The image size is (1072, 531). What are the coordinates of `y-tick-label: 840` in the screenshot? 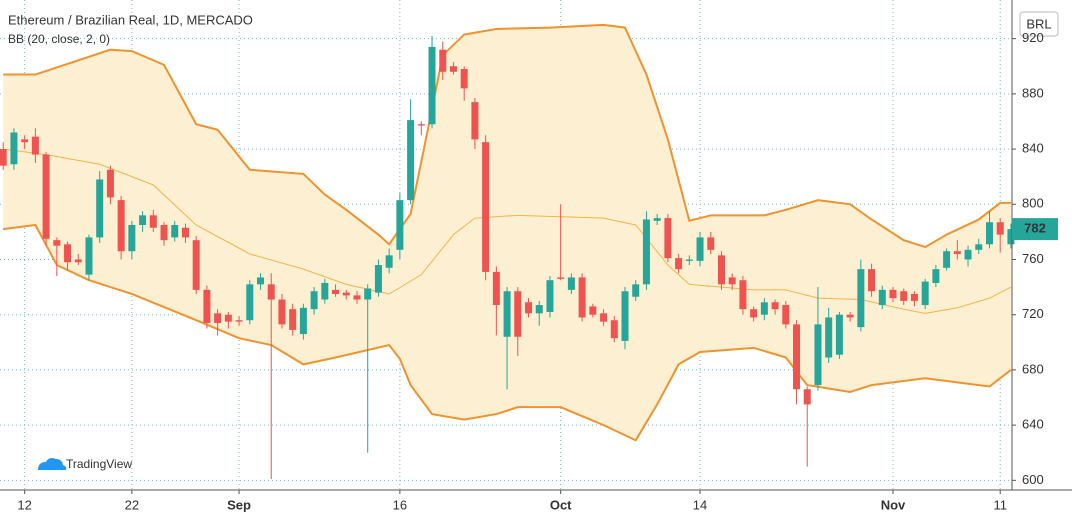 It's located at (1033, 148).